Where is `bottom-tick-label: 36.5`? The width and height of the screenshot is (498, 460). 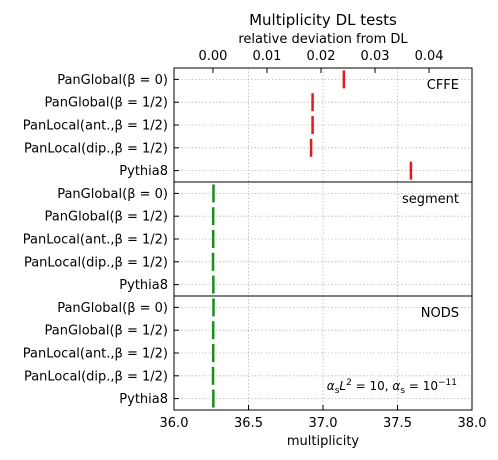 bottom-tick-label: 36.5 is located at coordinates (248, 423).